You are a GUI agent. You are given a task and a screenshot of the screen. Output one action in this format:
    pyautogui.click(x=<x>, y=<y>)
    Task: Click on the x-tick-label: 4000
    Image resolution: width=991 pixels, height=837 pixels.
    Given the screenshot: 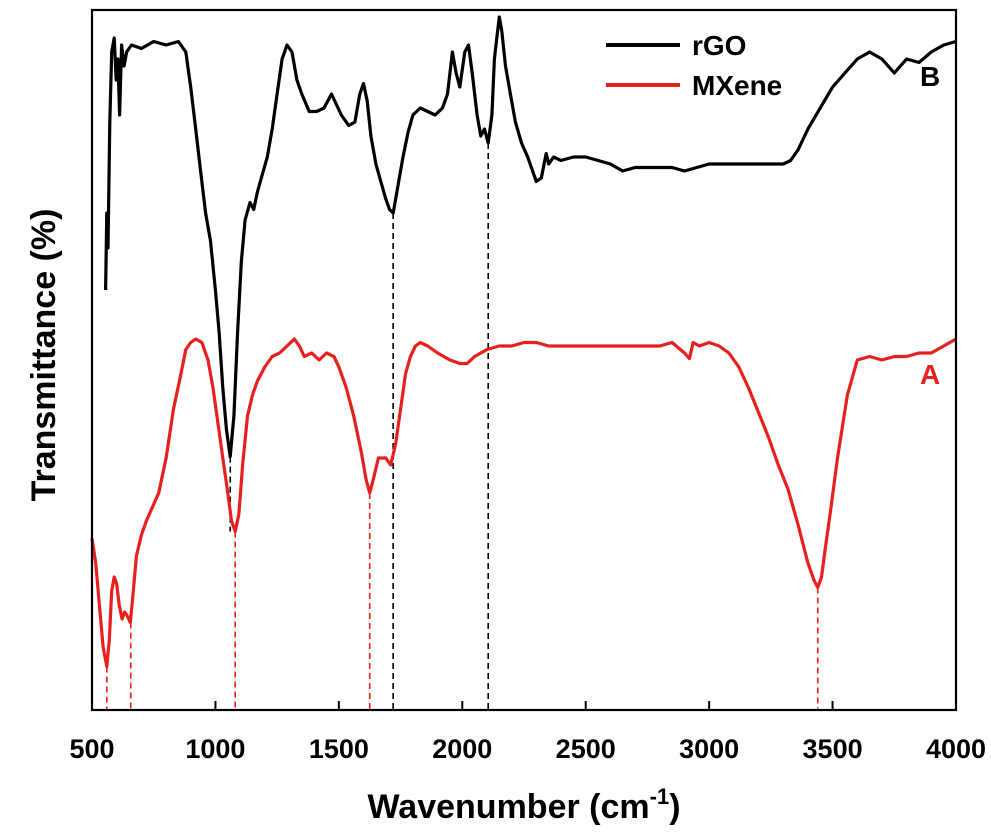 What is the action you would take?
    pyautogui.click(x=956, y=749)
    